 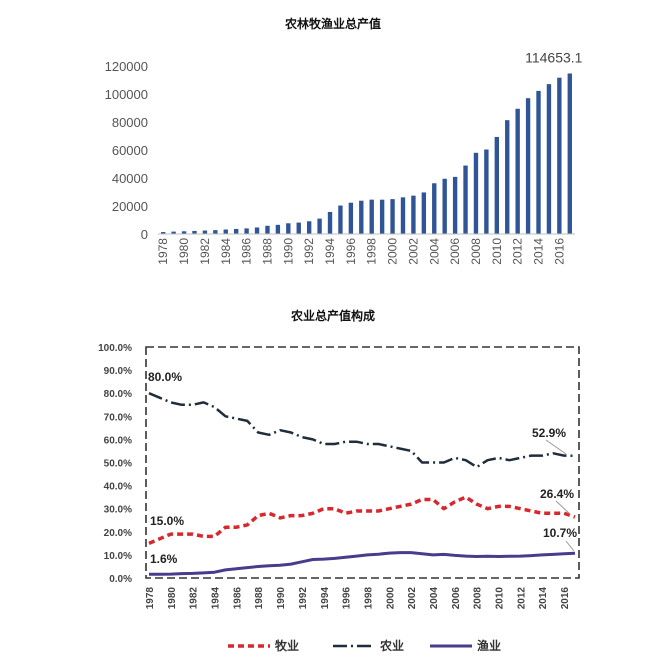 What do you see at coordinates (115, 348) in the screenshot?
I see `chart2-y-tick-label: 100.0%` at bounding box center [115, 348].